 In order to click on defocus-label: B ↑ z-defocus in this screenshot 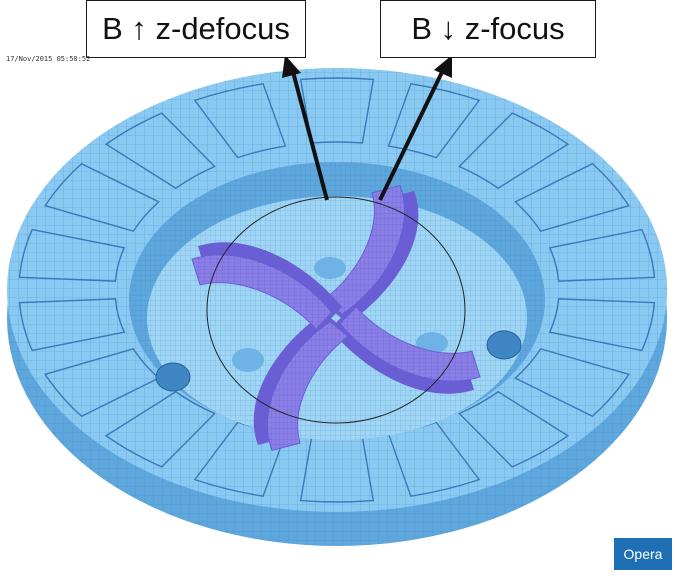, I will do `click(196, 29)`.